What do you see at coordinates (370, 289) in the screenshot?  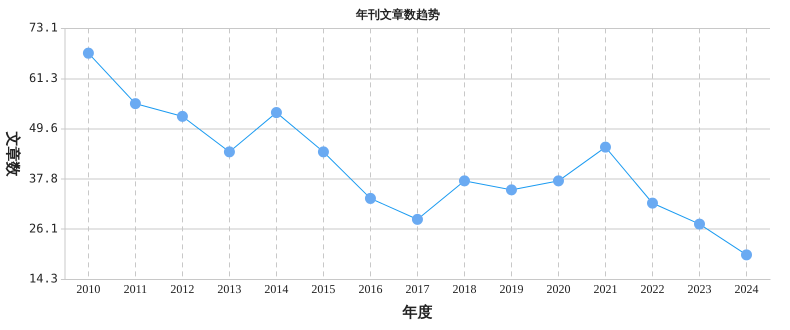 I see `x-tick-label: 2016` at bounding box center [370, 289].